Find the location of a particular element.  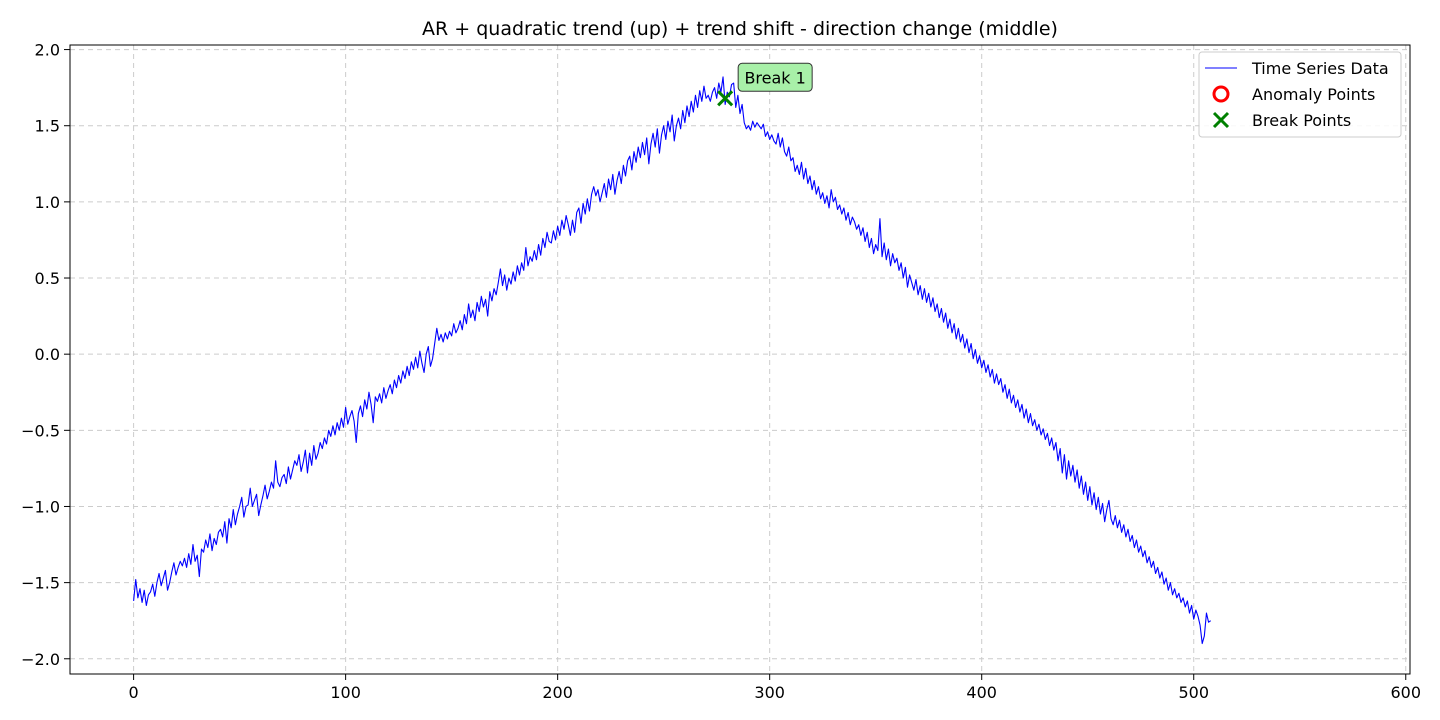

x-tick-label: 0 is located at coordinates (134, 692).